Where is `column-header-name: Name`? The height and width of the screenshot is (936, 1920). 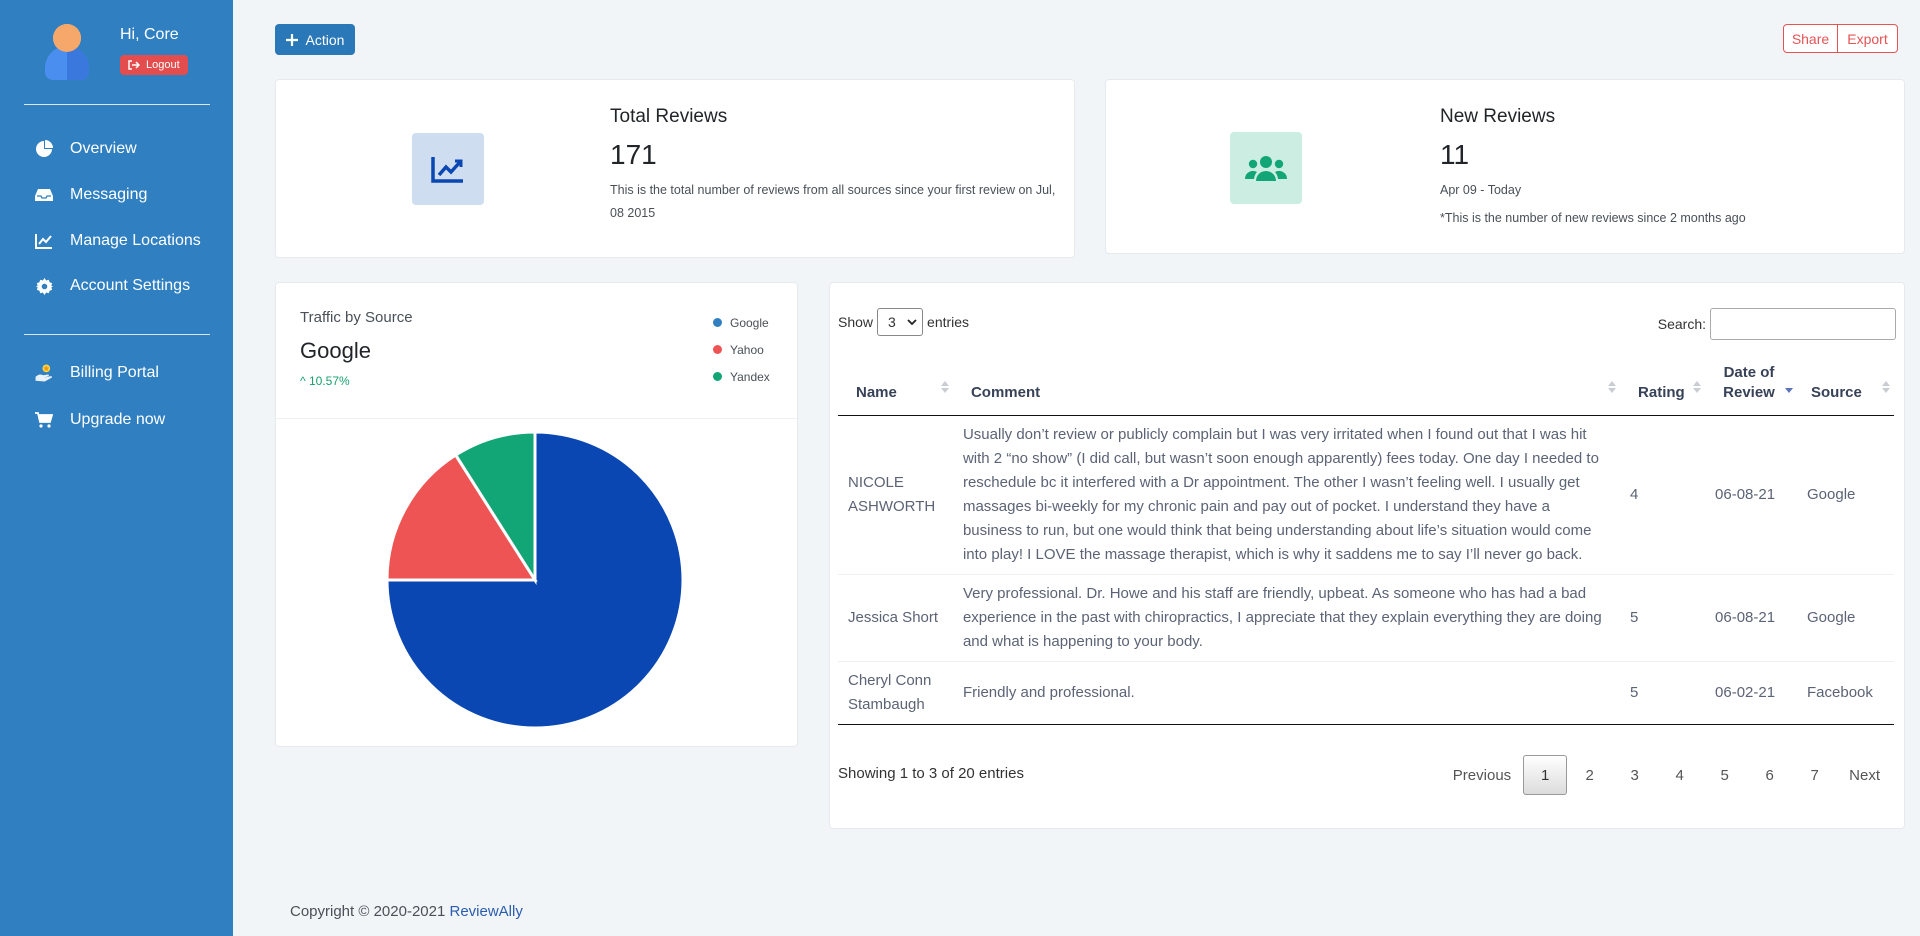
column-header-name: Name is located at coordinates (895, 385).